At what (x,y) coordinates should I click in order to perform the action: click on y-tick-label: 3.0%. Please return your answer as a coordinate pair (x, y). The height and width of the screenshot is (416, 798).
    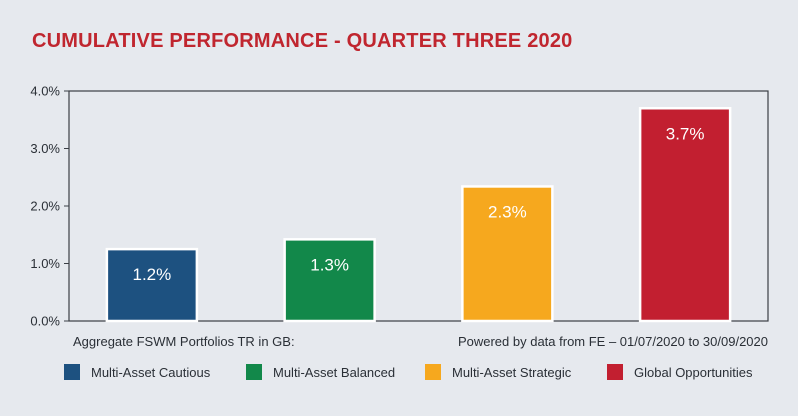
    Looking at the image, I should click on (45, 148).